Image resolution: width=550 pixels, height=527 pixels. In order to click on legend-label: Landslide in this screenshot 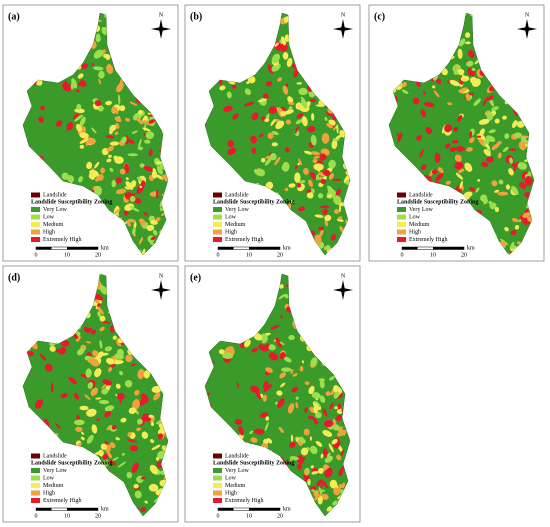, I will do `click(237, 195)`.